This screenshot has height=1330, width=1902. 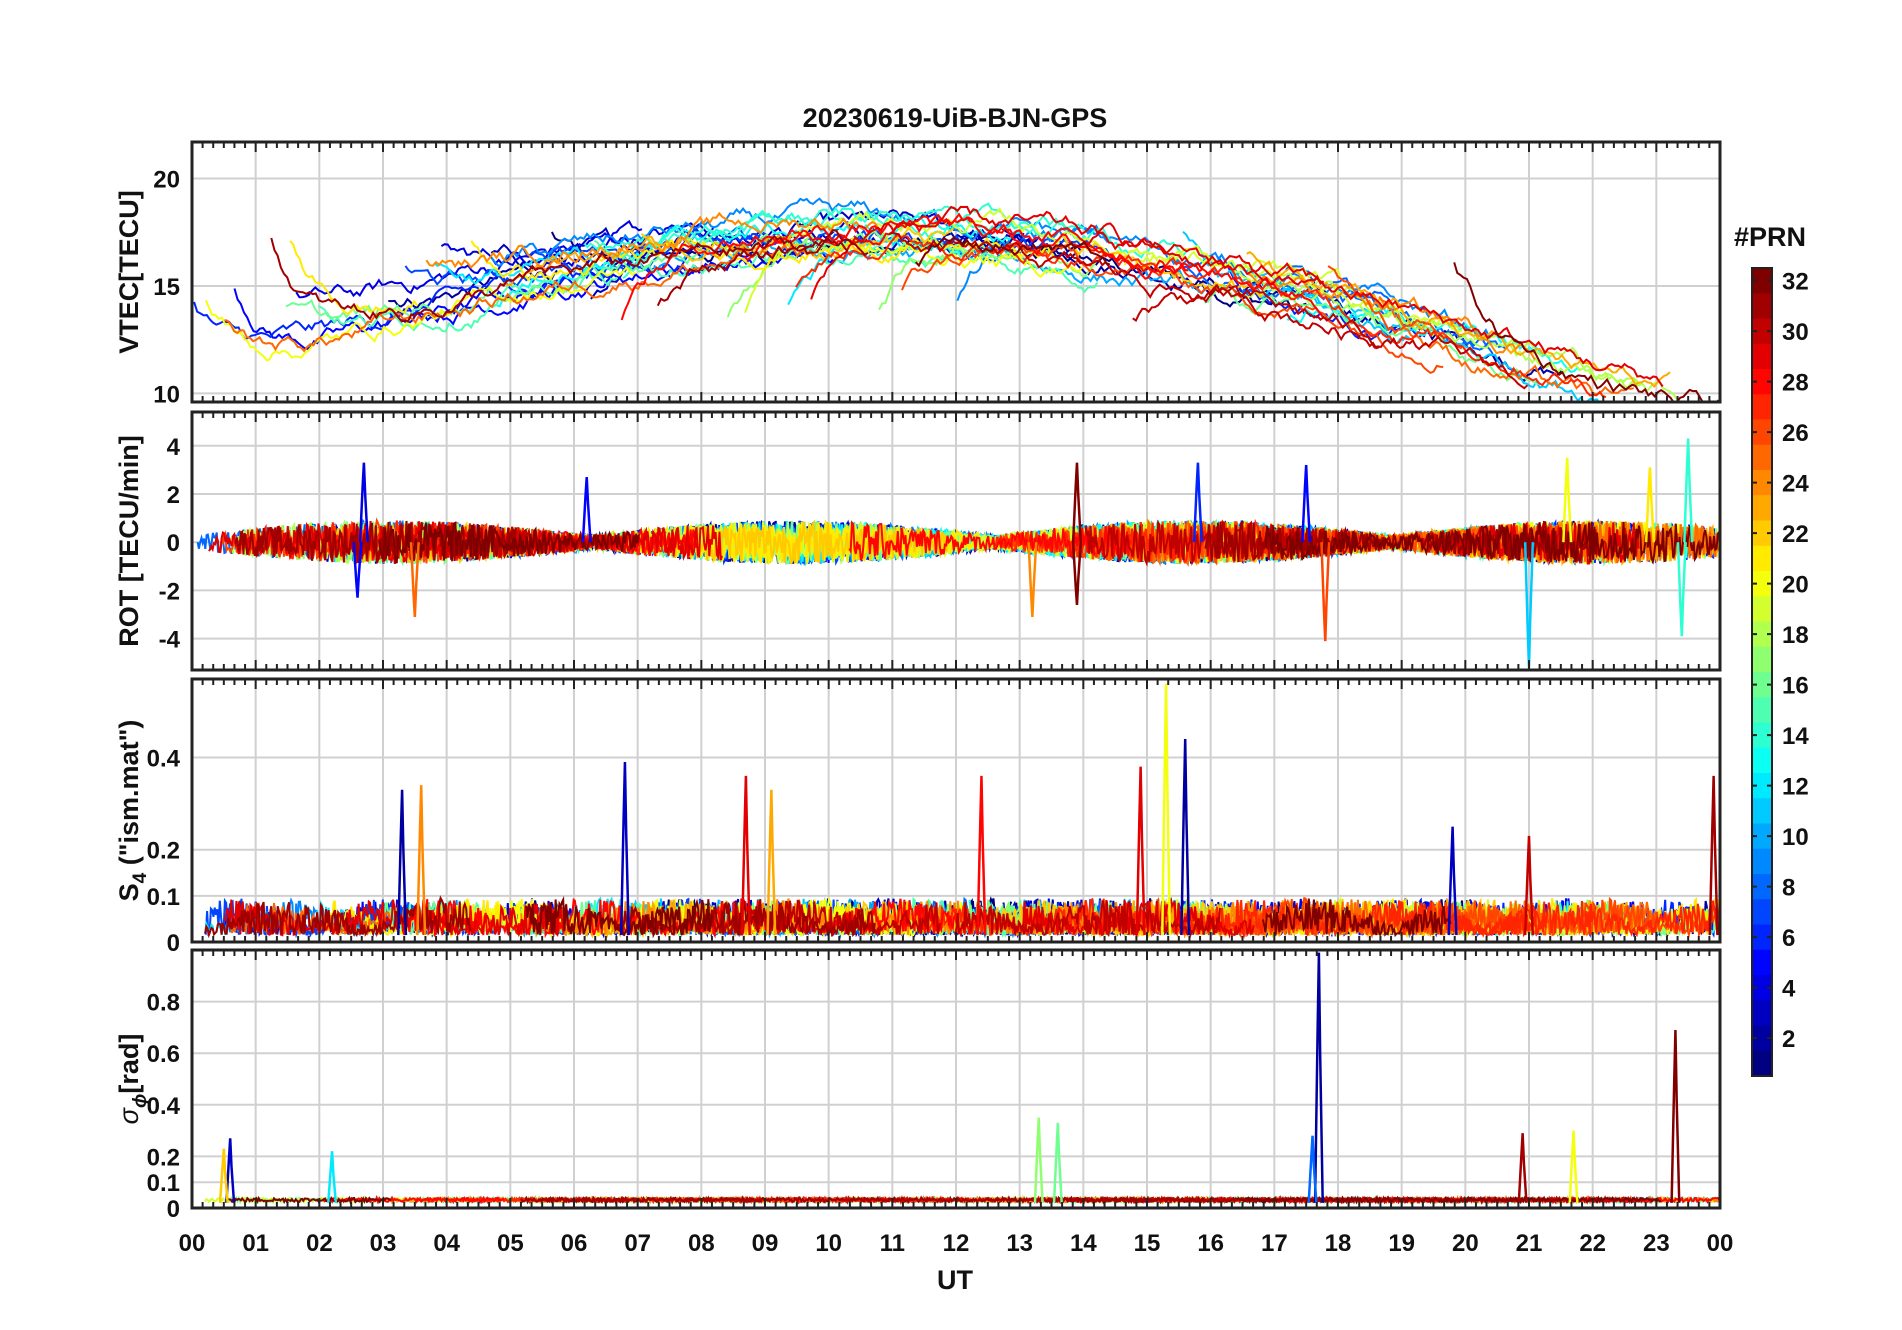 I want to click on x-tick-label: 20, so click(x=1465, y=1243).